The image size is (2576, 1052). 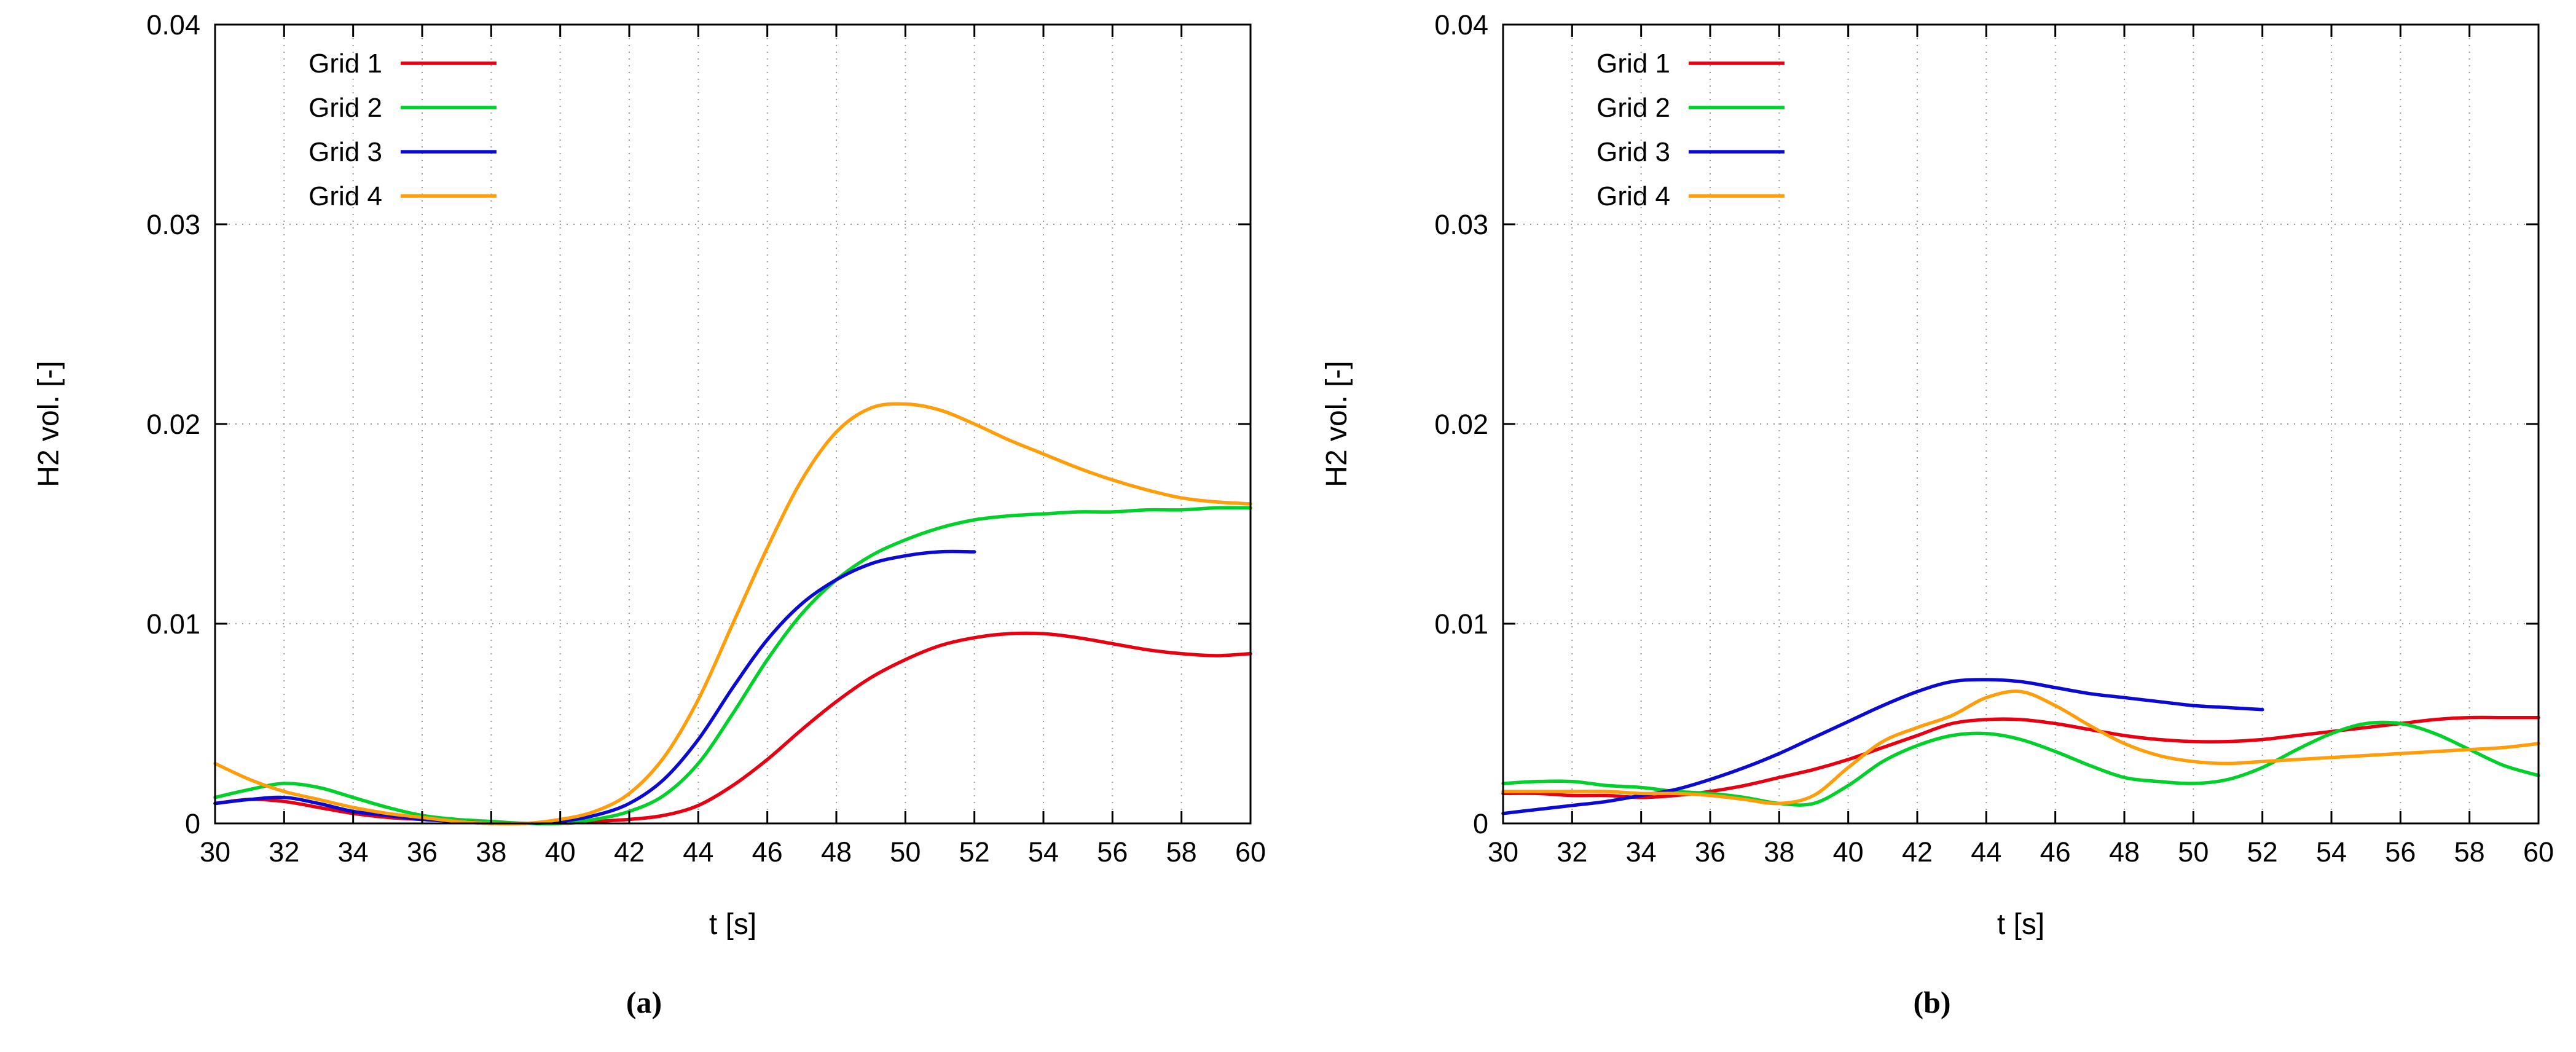 I want to click on series-grid-4-line, so click(x=2020, y=747).